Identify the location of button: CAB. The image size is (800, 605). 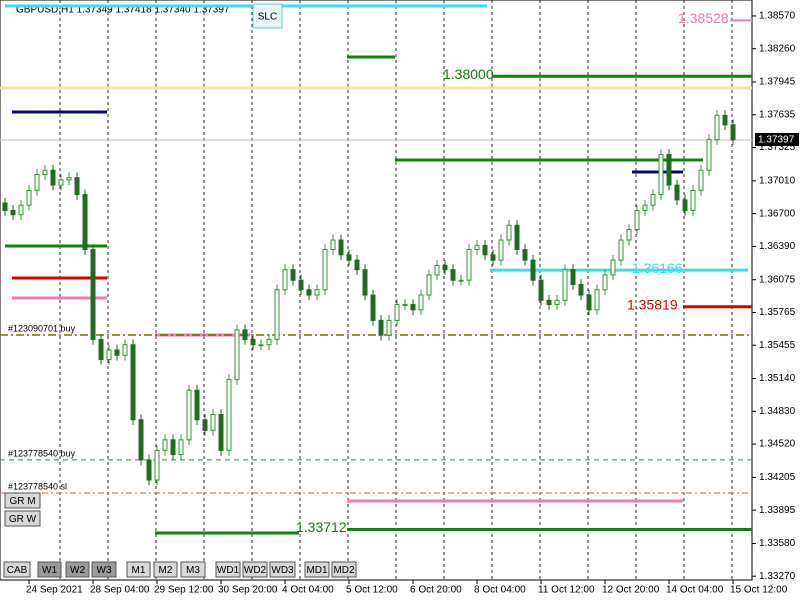
(17, 569).